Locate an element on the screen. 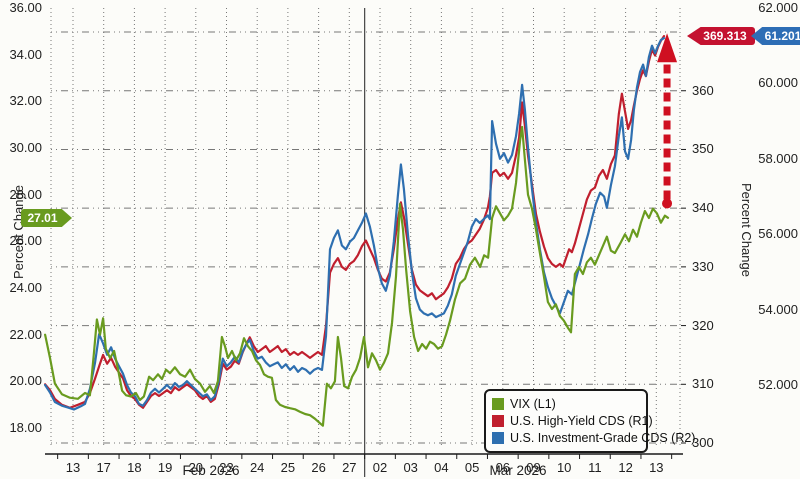 This screenshot has height=479, width=800. legend-label: U.S. Investment-Grade CDS (R2) is located at coordinates (603, 438).